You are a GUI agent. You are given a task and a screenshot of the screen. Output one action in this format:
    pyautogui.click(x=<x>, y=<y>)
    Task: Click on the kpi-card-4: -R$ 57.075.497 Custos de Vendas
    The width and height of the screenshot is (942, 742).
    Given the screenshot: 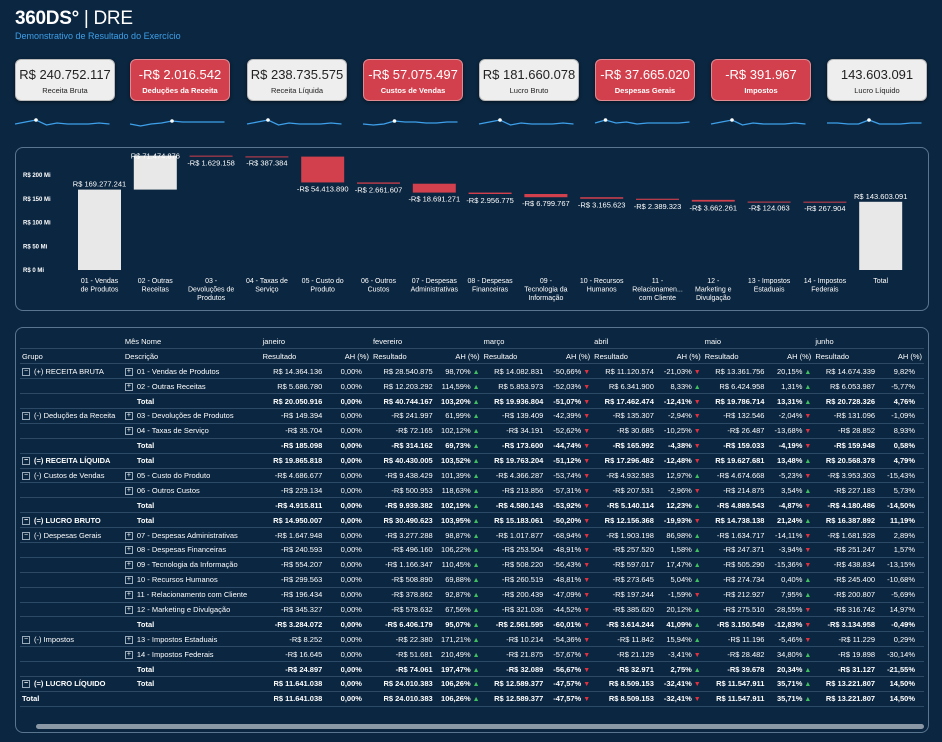 What is the action you would take?
    pyautogui.click(x=413, y=80)
    